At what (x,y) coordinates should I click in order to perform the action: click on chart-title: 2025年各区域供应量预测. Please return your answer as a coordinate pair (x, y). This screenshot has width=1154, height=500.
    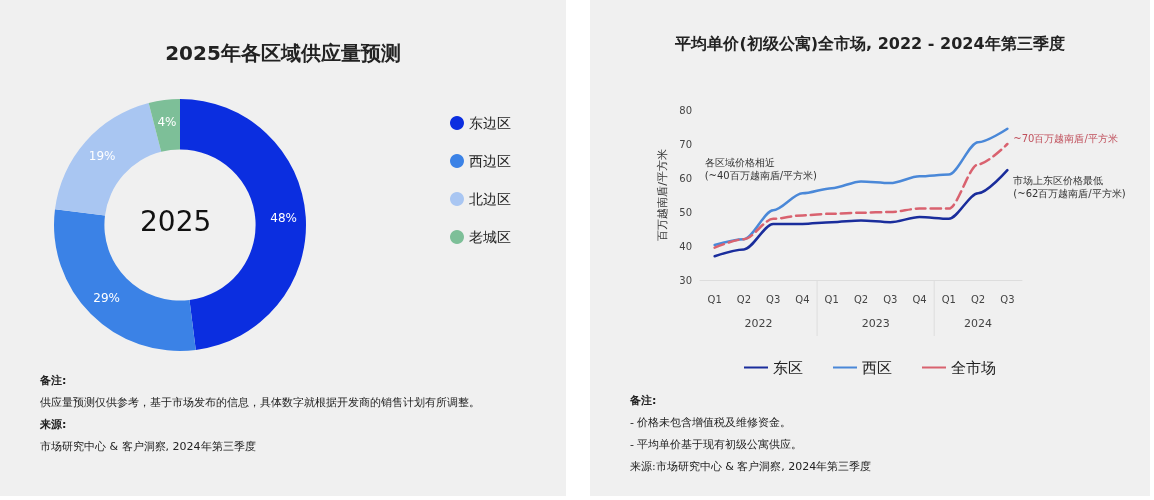
    Looking at the image, I should click on (283, 53).